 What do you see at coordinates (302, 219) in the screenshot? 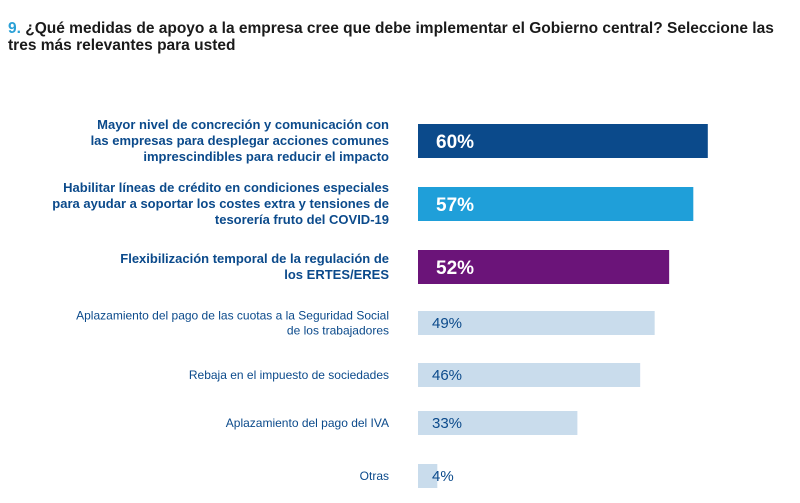
I see `category-label-line: tesorería fruto del COVID-19` at bounding box center [302, 219].